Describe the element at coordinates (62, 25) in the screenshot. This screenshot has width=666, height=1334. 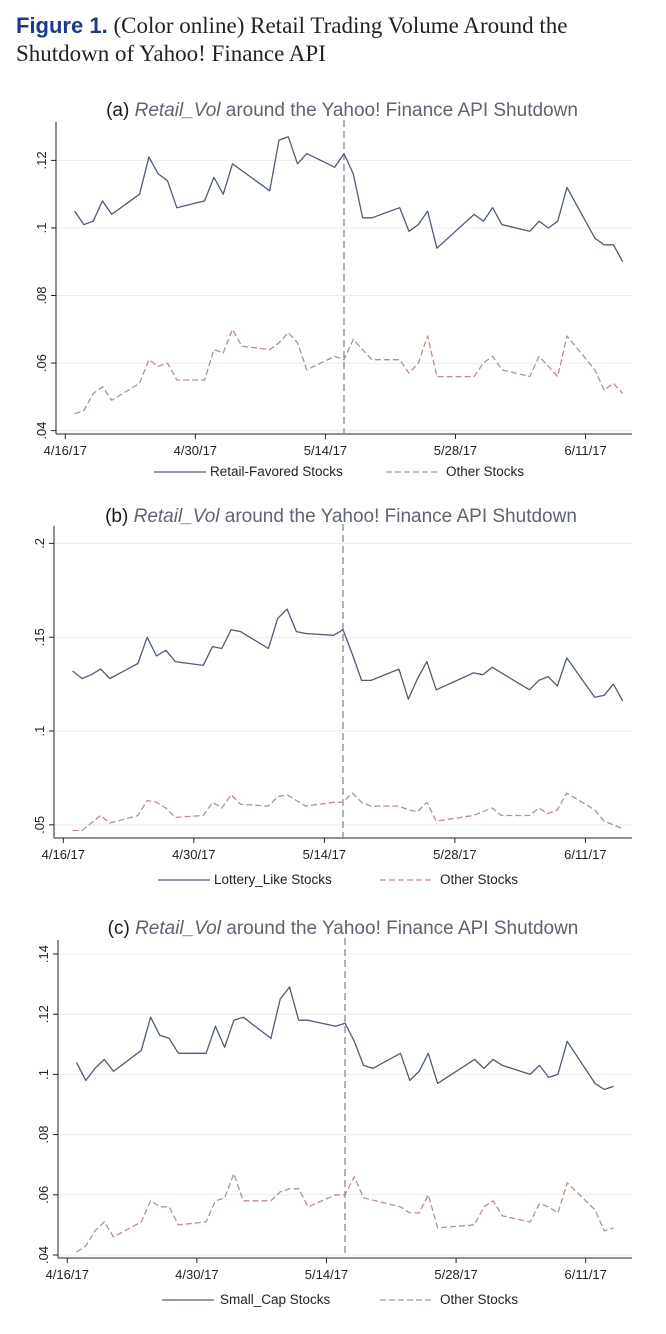
I see `figure-label: Figure 1.` at that location.